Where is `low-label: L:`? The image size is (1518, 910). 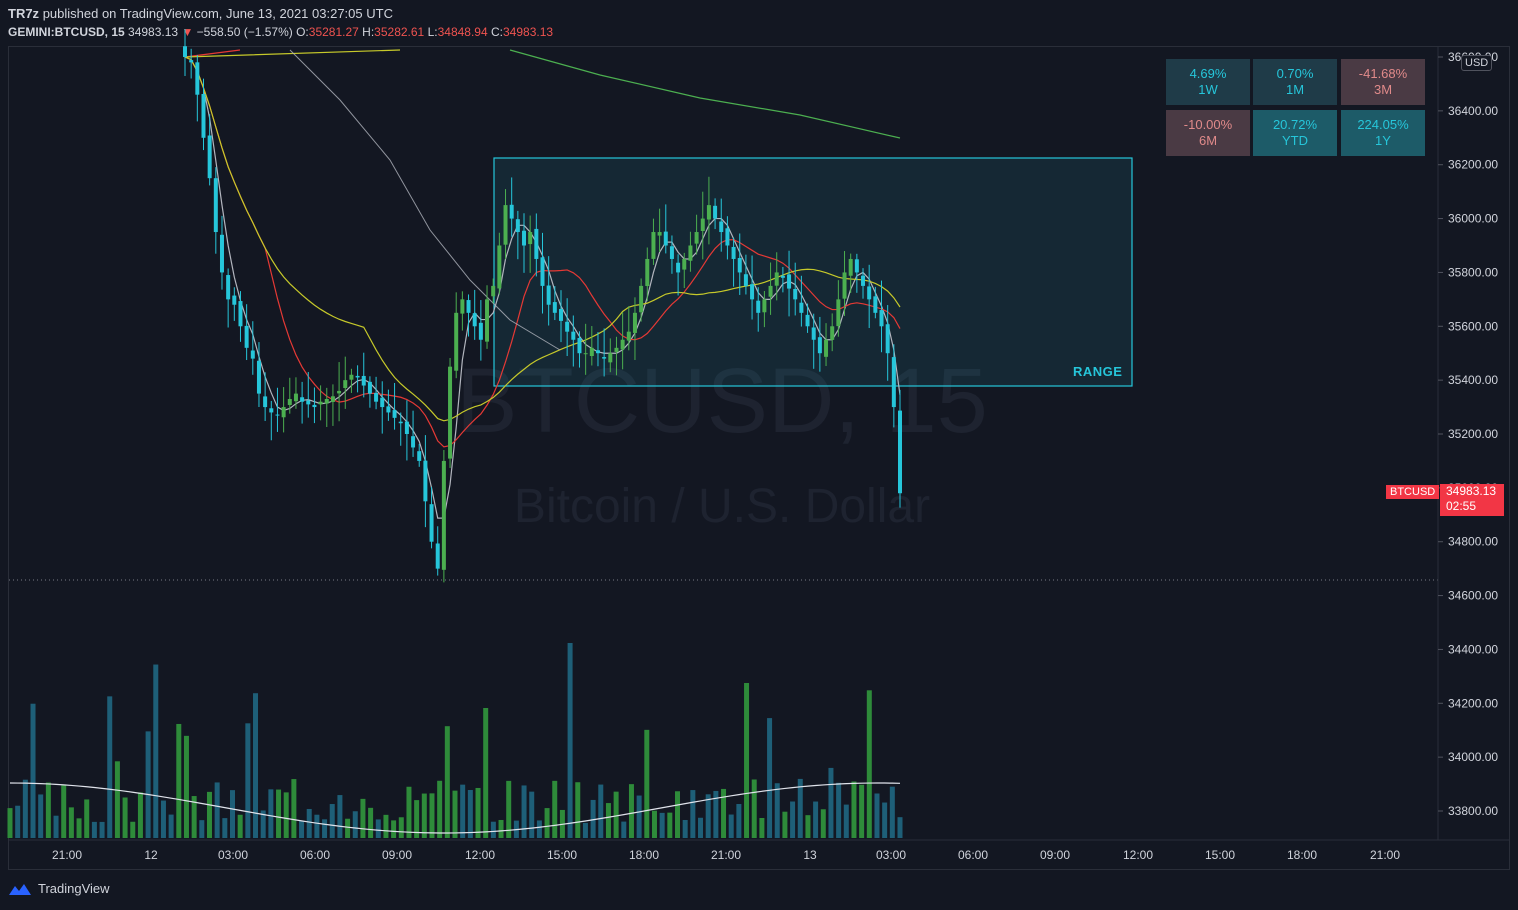
low-label: L: is located at coordinates (432, 32).